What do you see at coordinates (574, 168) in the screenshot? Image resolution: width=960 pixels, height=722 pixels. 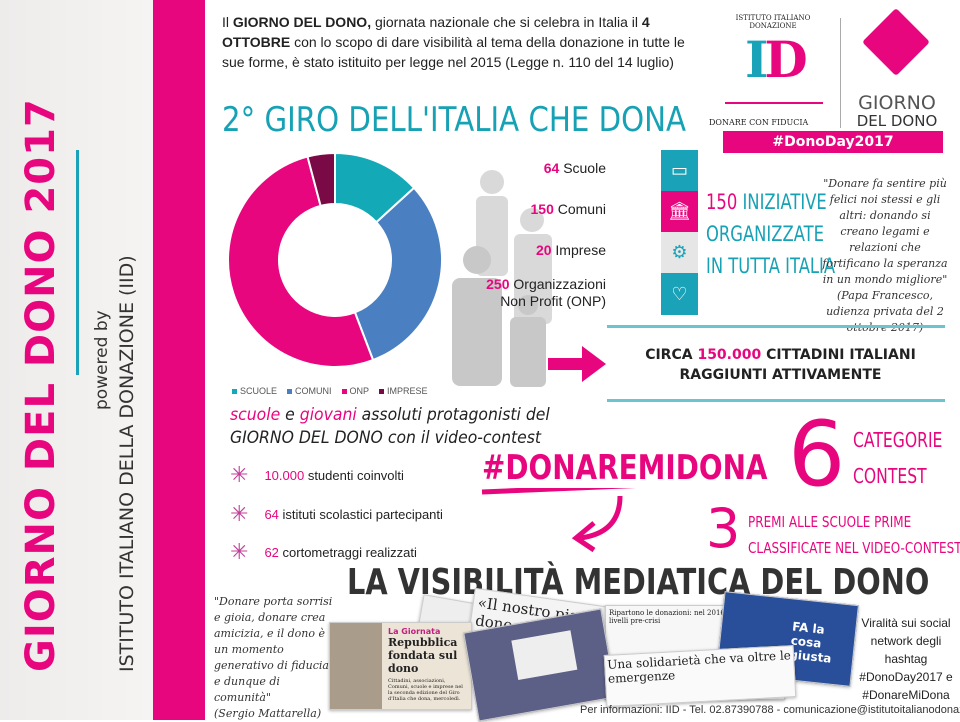 I see `count-schools: 64 Scuole` at bounding box center [574, 168].